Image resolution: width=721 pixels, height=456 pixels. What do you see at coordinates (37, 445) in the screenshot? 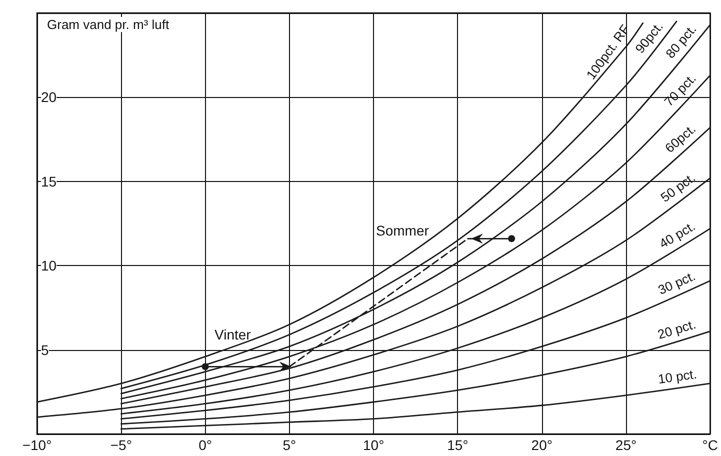
I see `x-tick-label: −10°` at bounding box center [37, 445].